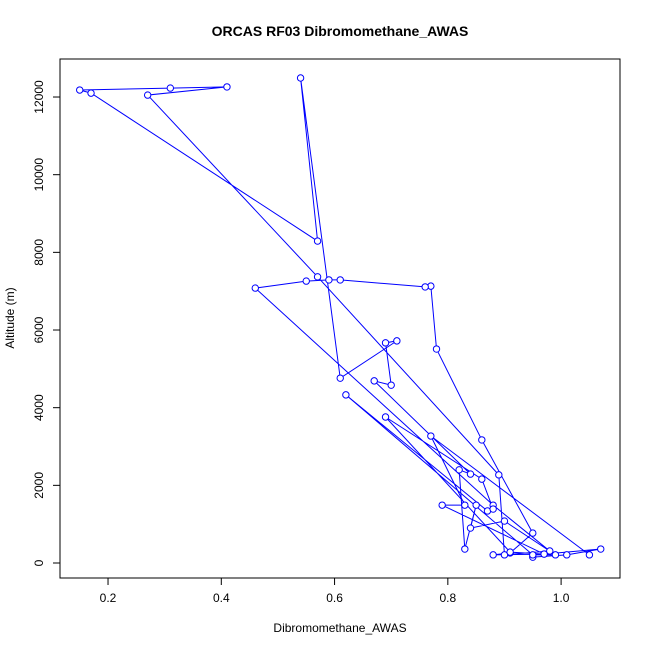 Image resolution: width=650 pixels, height=655 pixels. Describe the element at coordinates (339, 628) in the screenshot. I see `x-axis-label: Dibromomethane_AWAS` at that location.